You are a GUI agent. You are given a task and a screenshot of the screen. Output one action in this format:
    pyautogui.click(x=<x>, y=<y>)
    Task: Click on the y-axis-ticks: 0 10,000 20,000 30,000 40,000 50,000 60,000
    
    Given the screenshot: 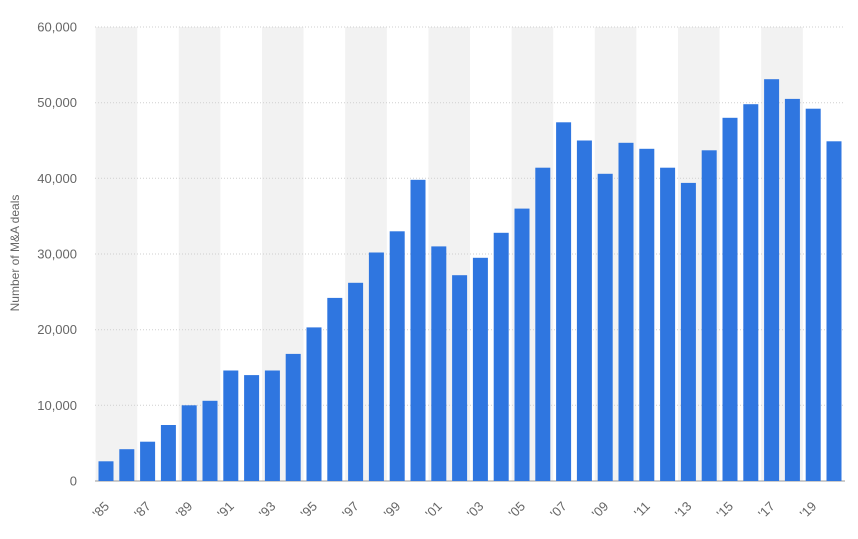 What is the action you would take?
    pyautogui.click(x=57, y=254)
    